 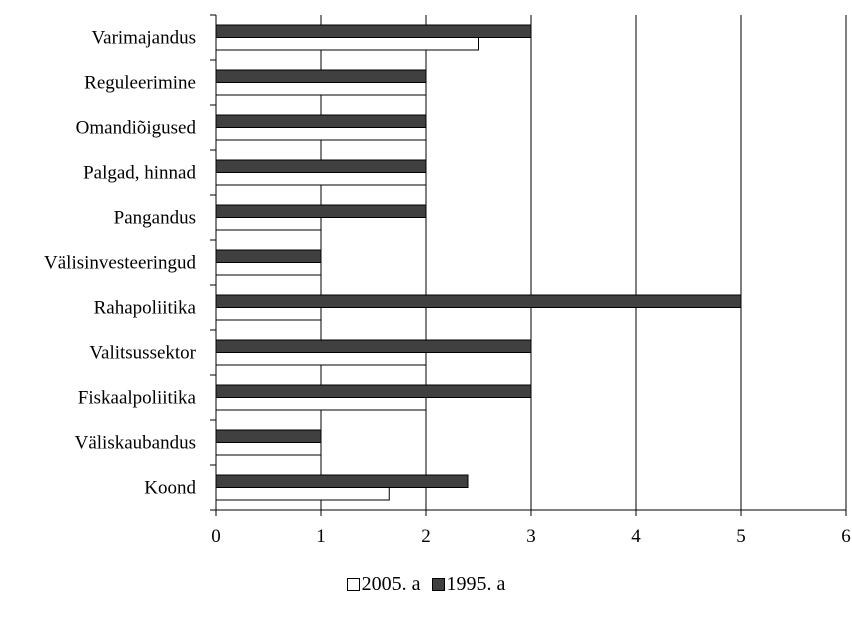 What do you see at coordinates (137, 398) in the screenshot?
I see `category-label-fiskaalpoliitika: Fiskaalpoliitika` at bounding box center [137, 398].